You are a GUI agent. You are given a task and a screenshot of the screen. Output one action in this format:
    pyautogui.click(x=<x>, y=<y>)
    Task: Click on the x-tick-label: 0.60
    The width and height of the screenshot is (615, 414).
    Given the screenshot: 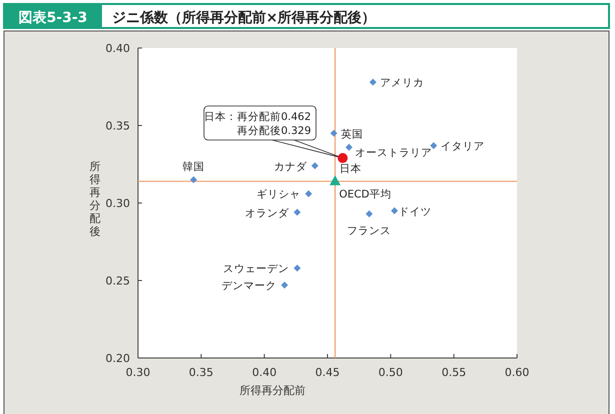 What is the action you would take?
    pyautogui.click(x=517, y=372)
    